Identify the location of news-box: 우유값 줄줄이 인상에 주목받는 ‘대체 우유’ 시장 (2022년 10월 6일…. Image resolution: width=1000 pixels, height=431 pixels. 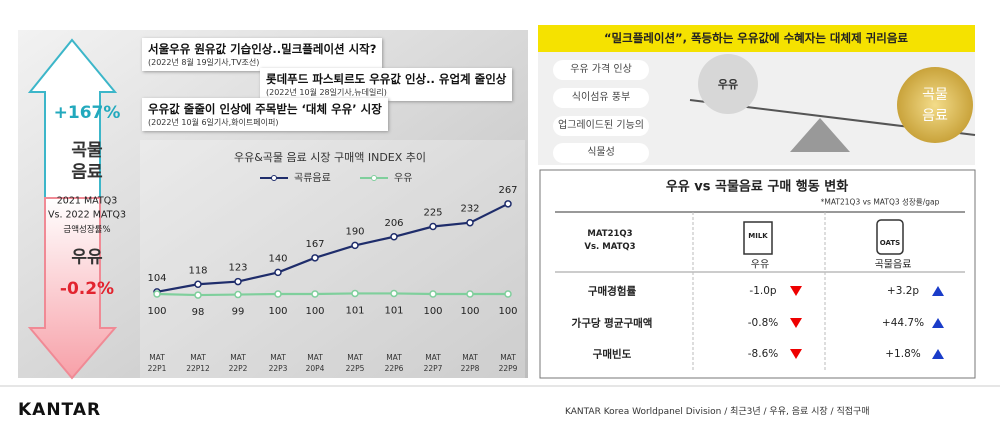
(265, 114).